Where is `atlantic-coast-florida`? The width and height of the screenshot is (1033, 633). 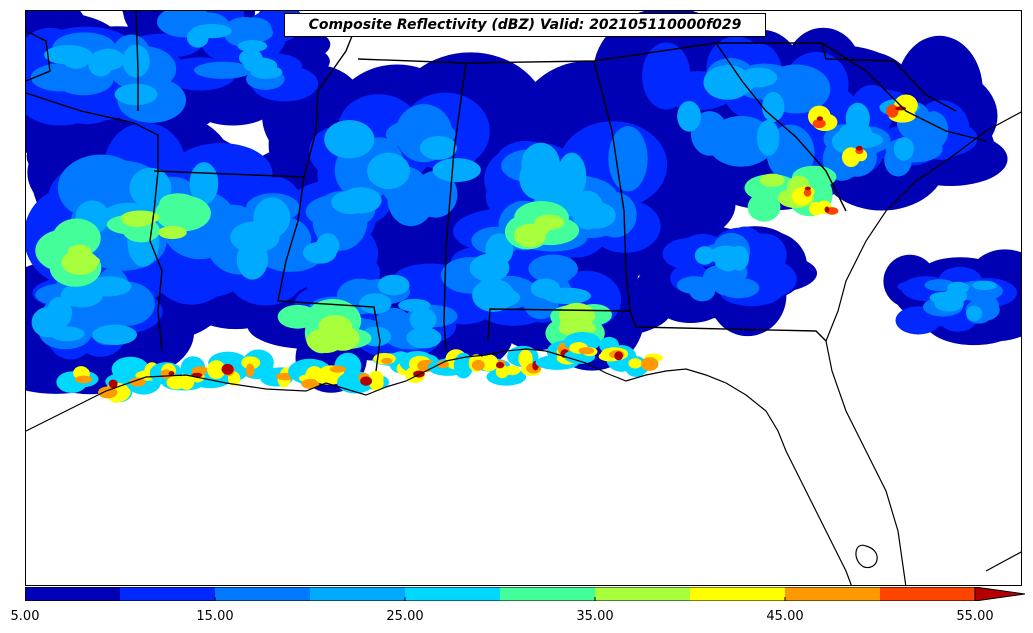 atlantic-coast-florida is located at coordinates (866, 462).